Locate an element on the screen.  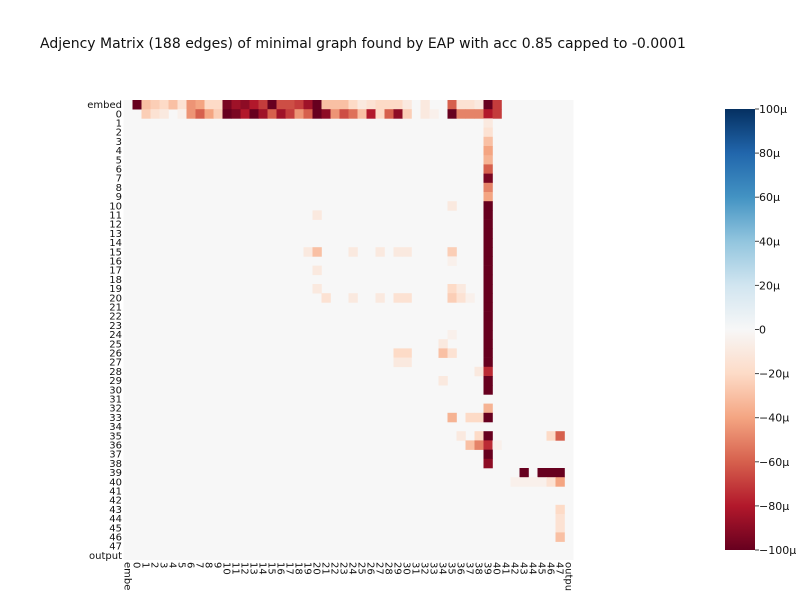
row-tick-label: 46 is located at coordinates (115, 538).